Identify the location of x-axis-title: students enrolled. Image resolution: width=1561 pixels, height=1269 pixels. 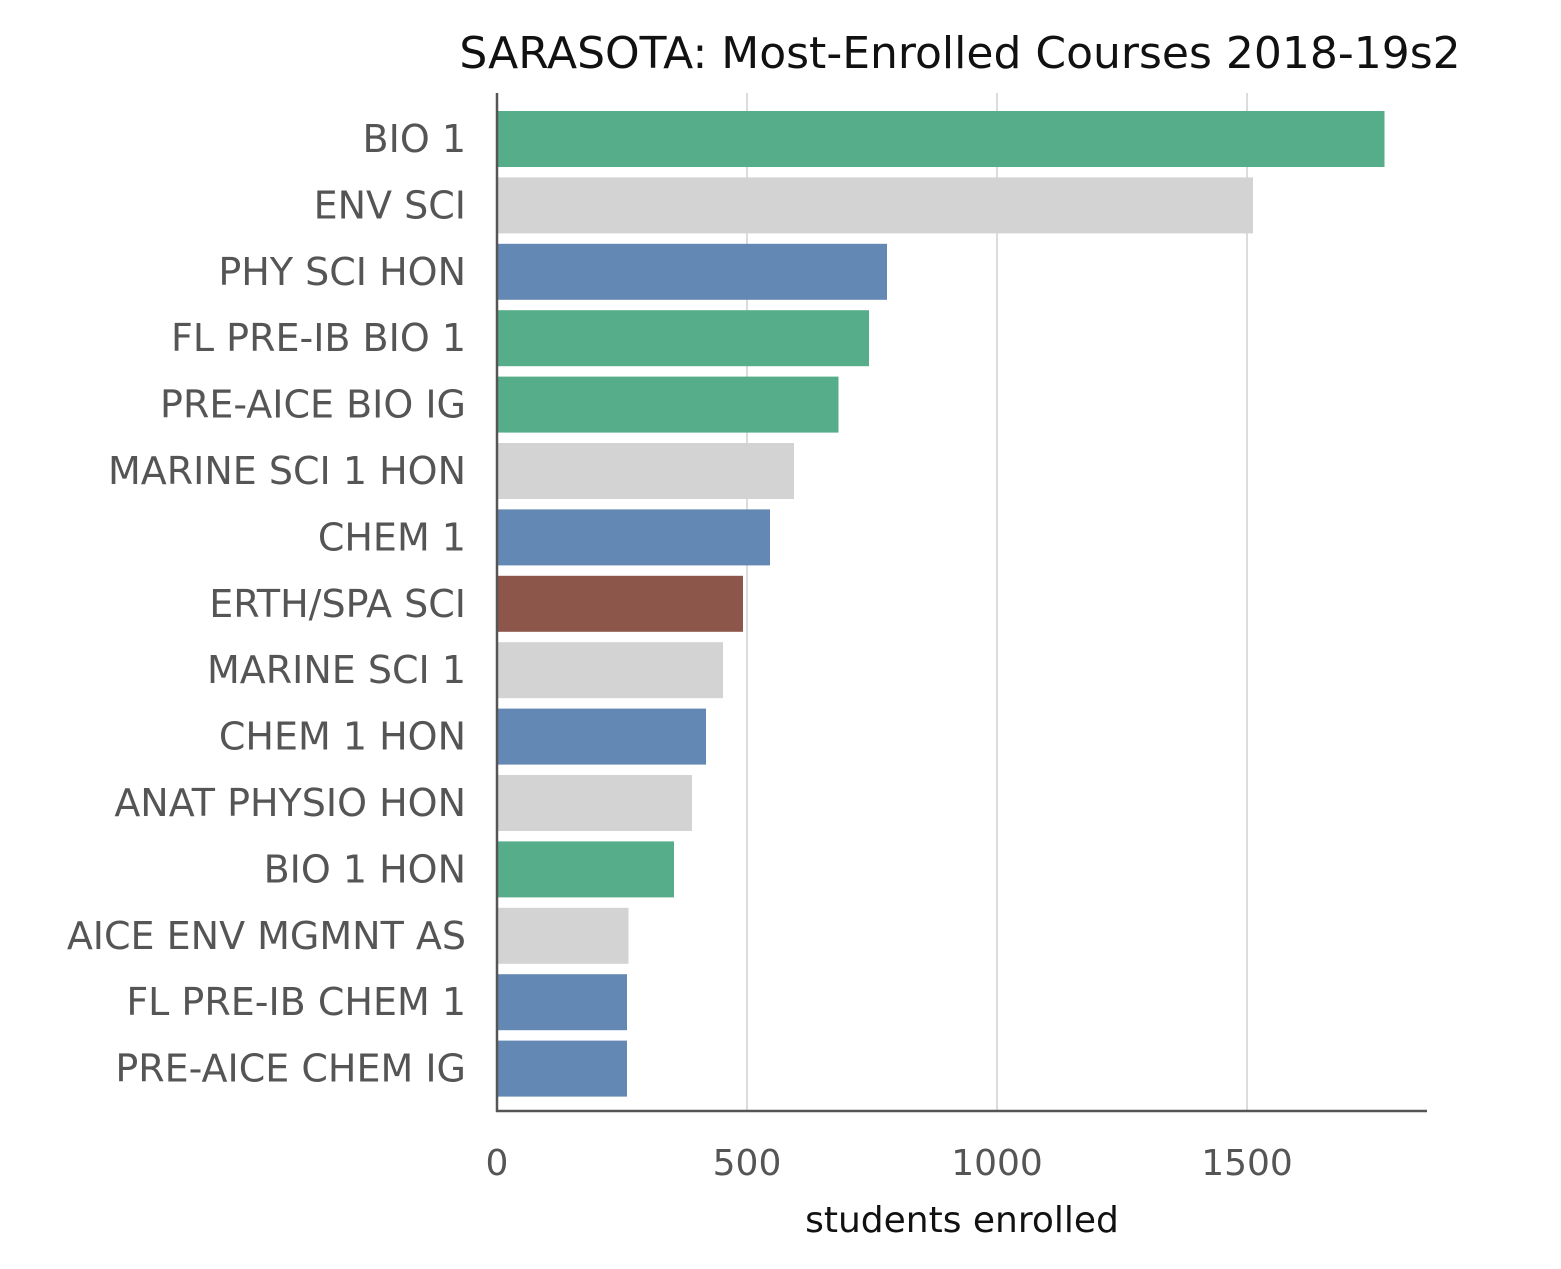
(962, 1220).